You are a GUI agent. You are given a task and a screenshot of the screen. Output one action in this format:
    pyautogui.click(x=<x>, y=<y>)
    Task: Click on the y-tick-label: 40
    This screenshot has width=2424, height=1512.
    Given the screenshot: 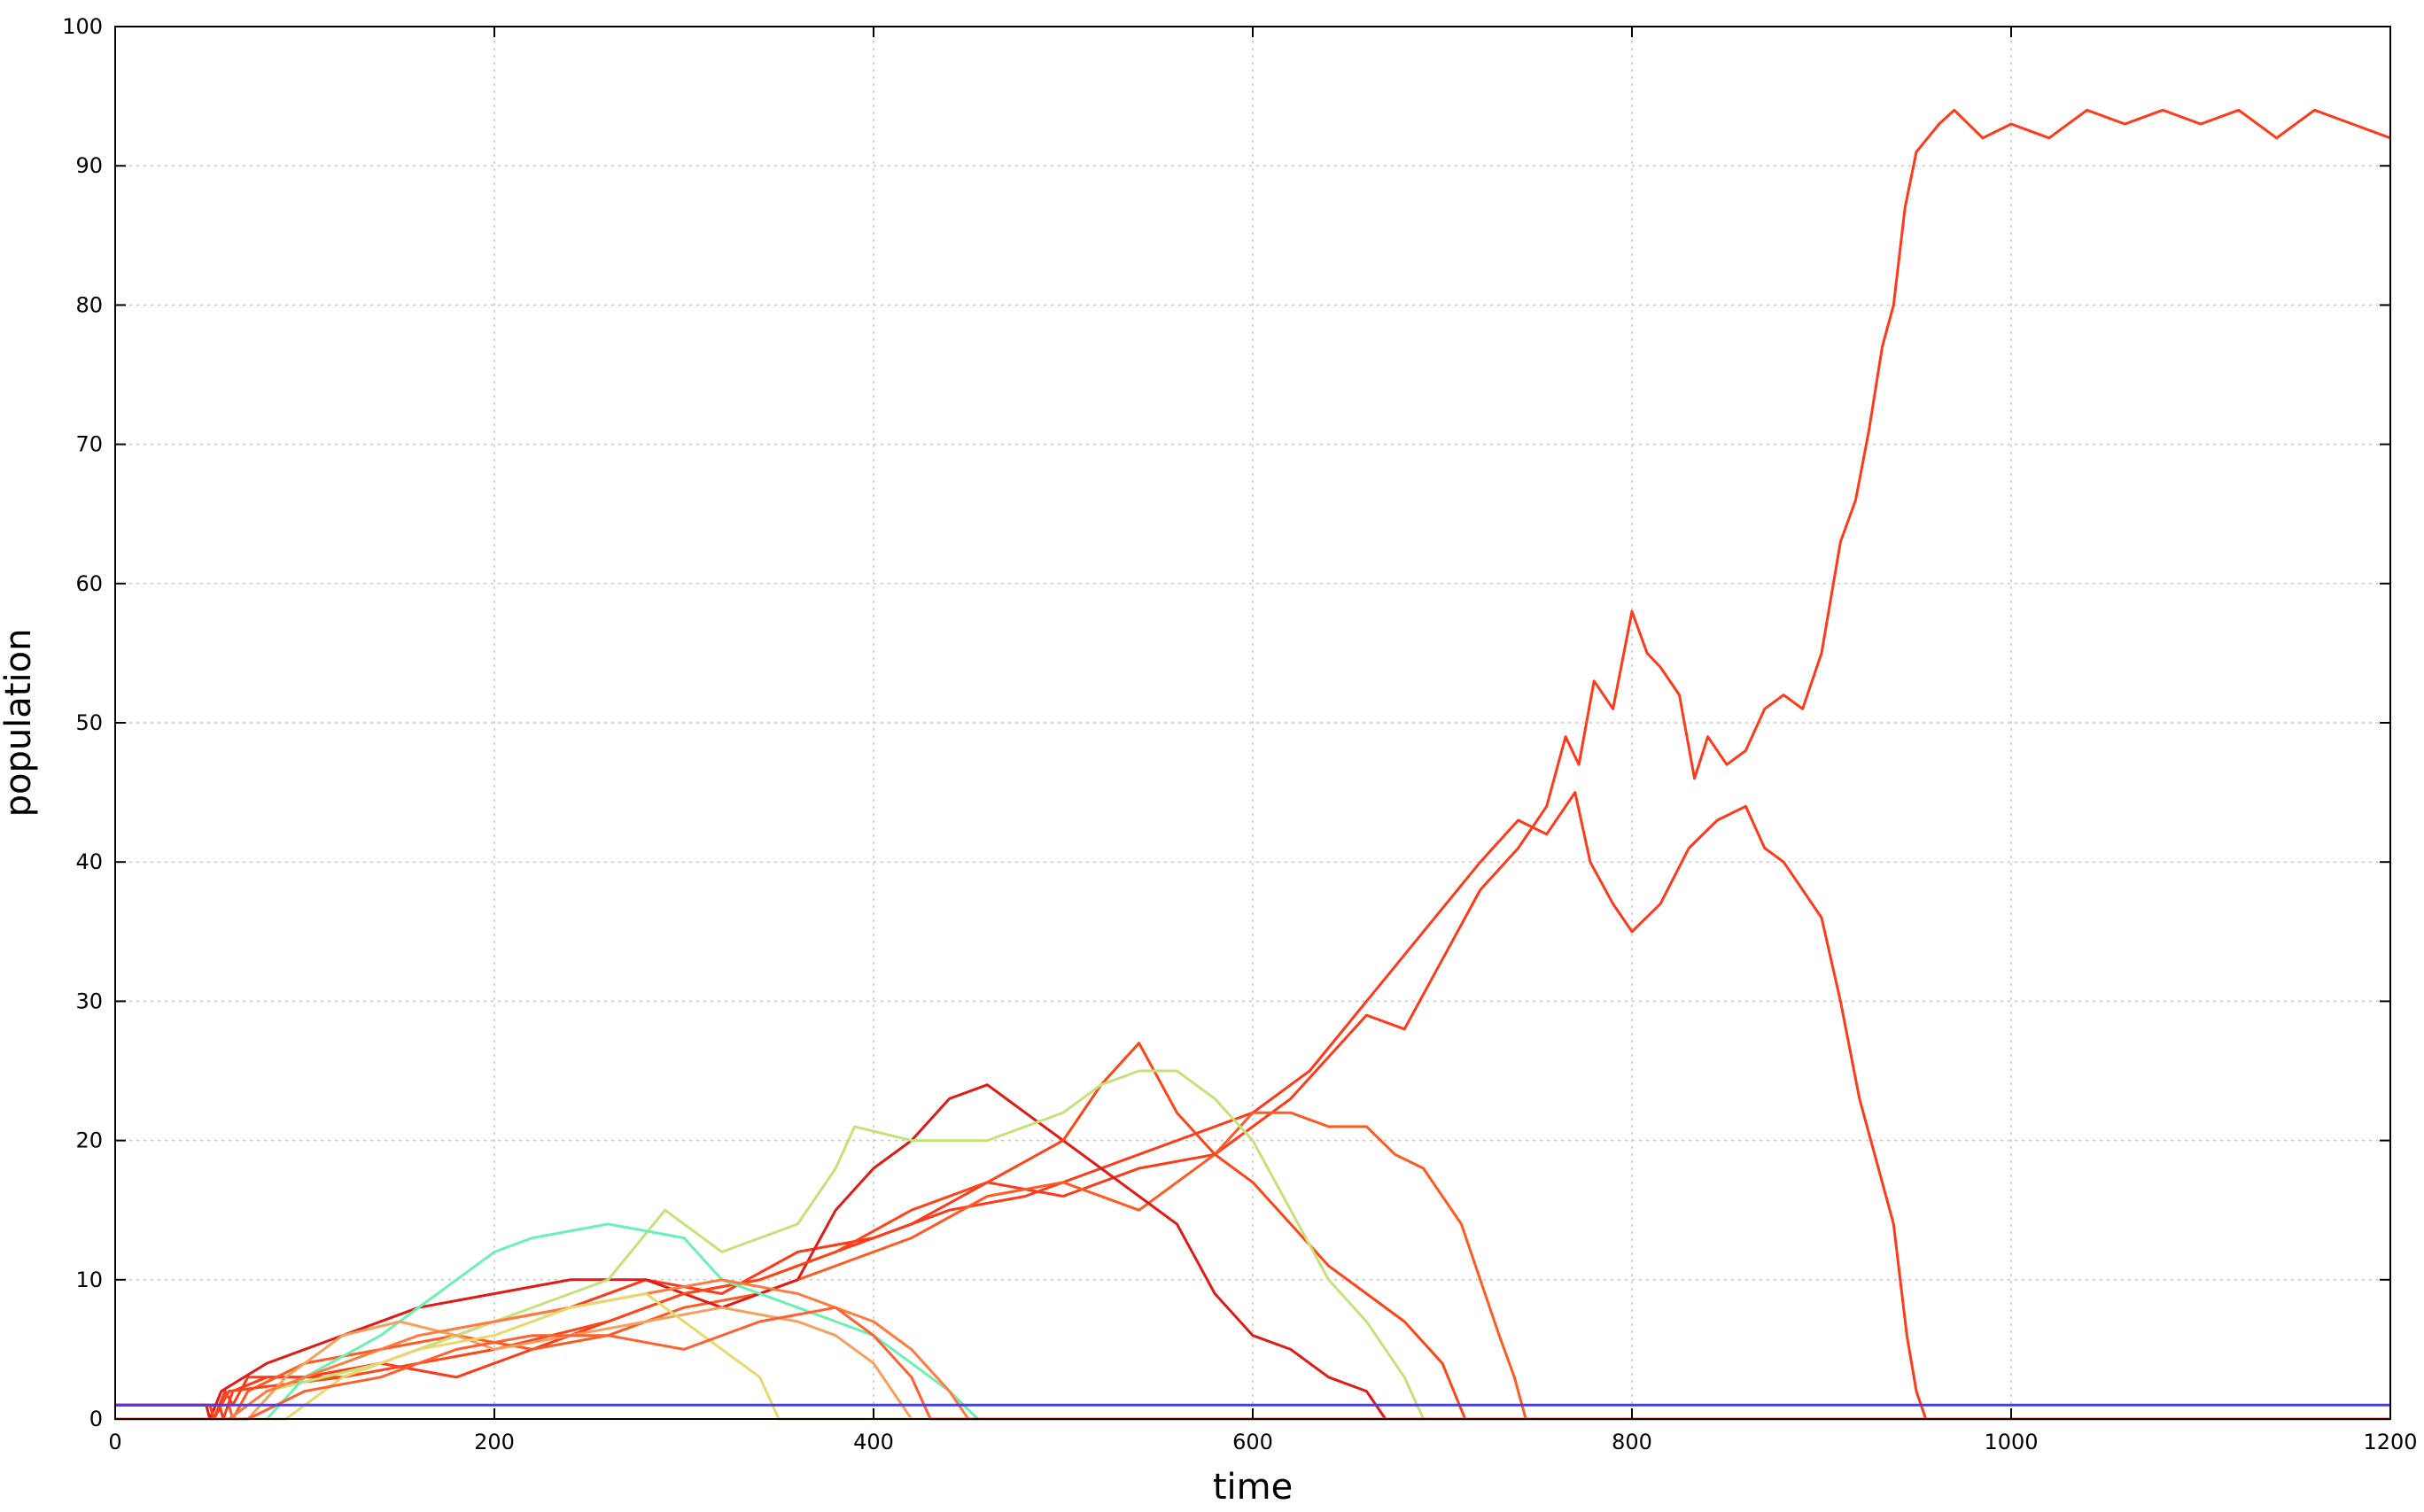 What is the action you would take?
    pyautogui.click(x=89, y=861)
    